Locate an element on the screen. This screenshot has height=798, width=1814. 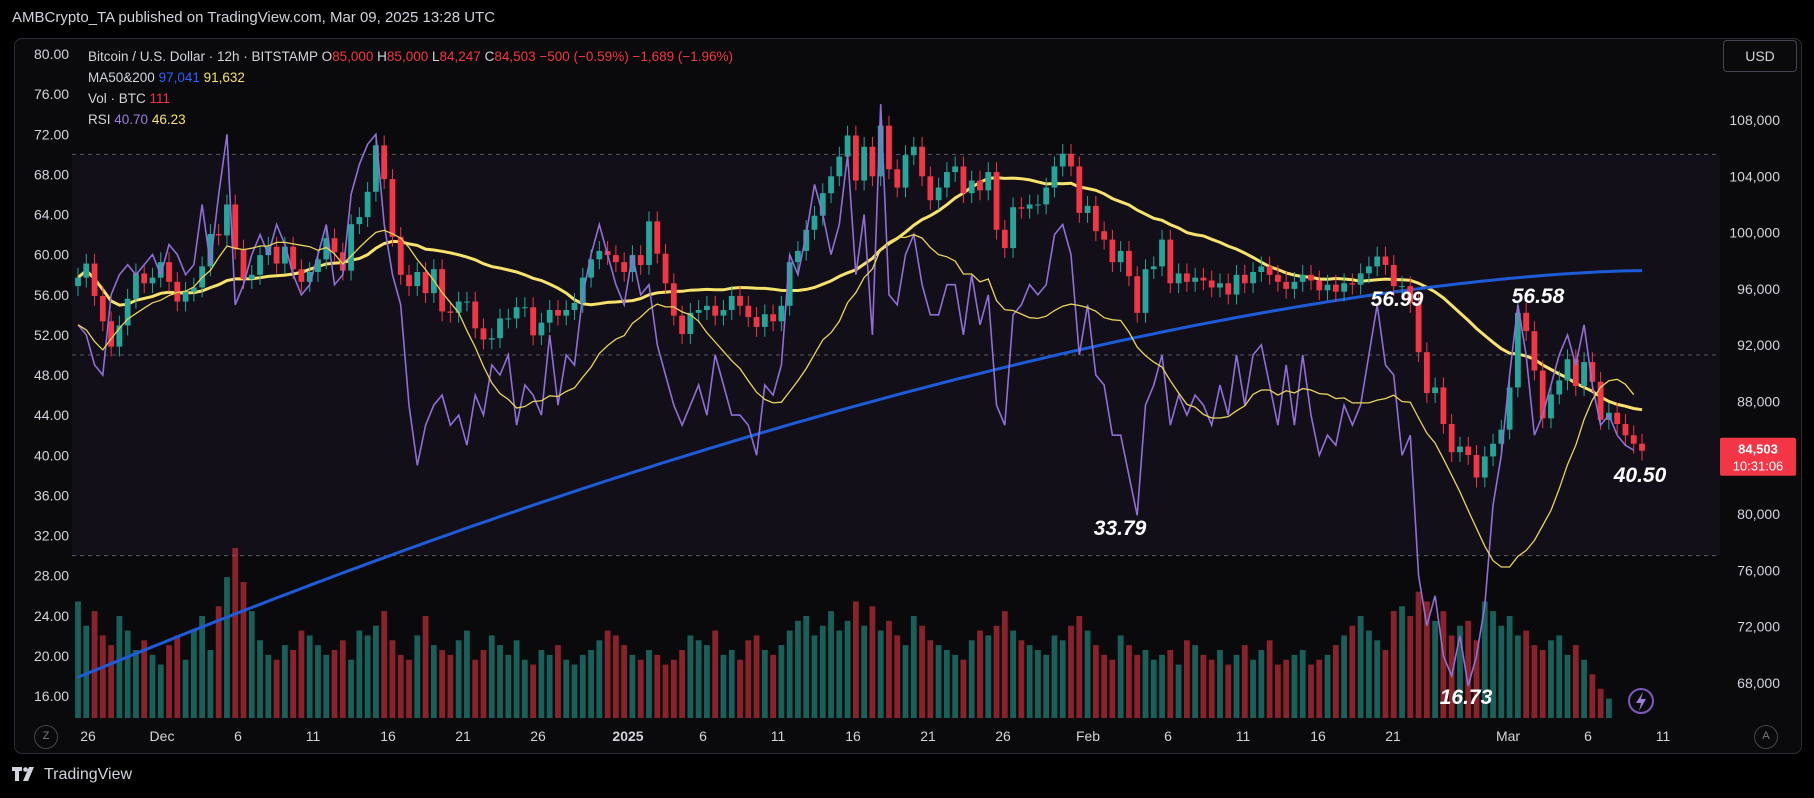
auto-scale-badge: A is located at coordinates (1766, 737).